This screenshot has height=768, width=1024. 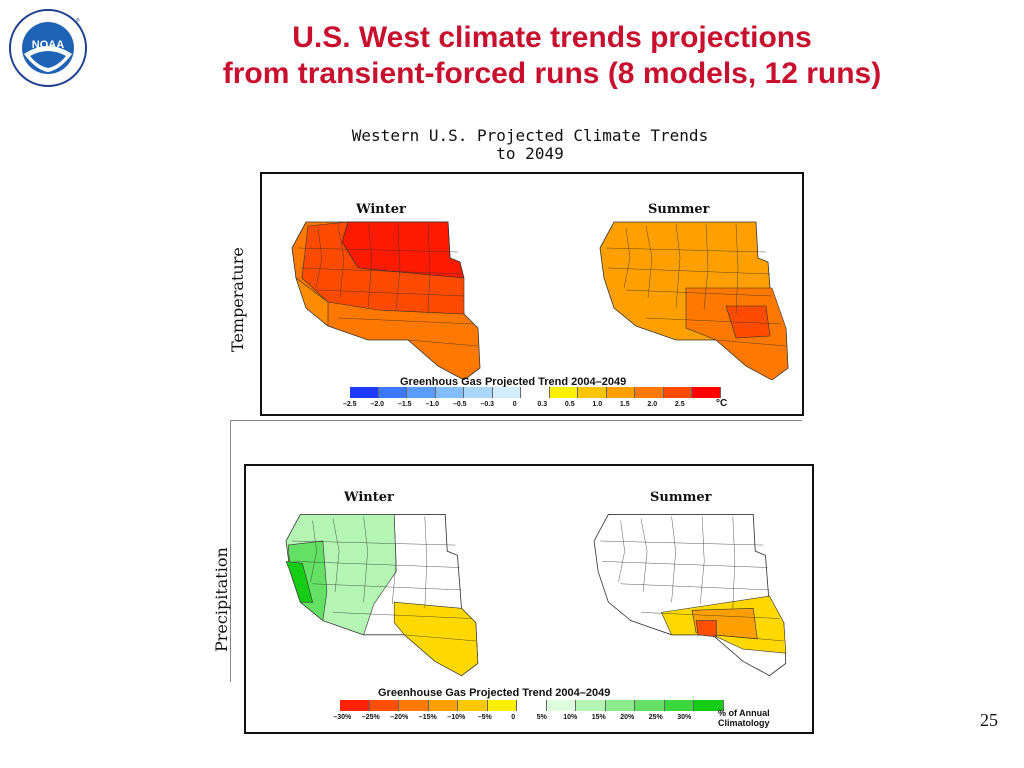 What do you see at coordinates (627, 717) in the screenshot?
I see `precipitation-legend-tick: 20%` at bounding box center [627, 717].